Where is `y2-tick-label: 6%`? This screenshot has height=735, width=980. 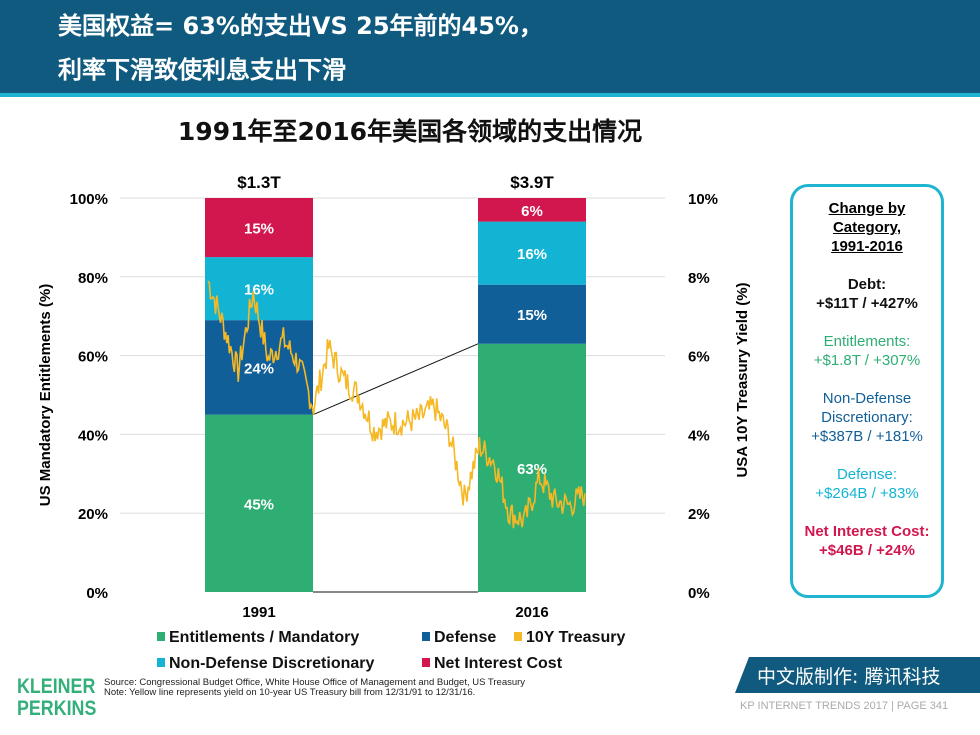 y2-tick-label: 6% is located at coordinates (699, 357).